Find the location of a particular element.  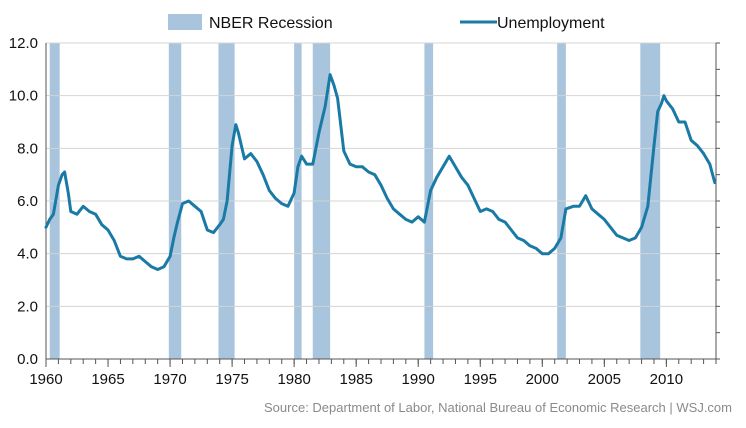

x-tick-label: 1975 is located at coordinates (231, 379).